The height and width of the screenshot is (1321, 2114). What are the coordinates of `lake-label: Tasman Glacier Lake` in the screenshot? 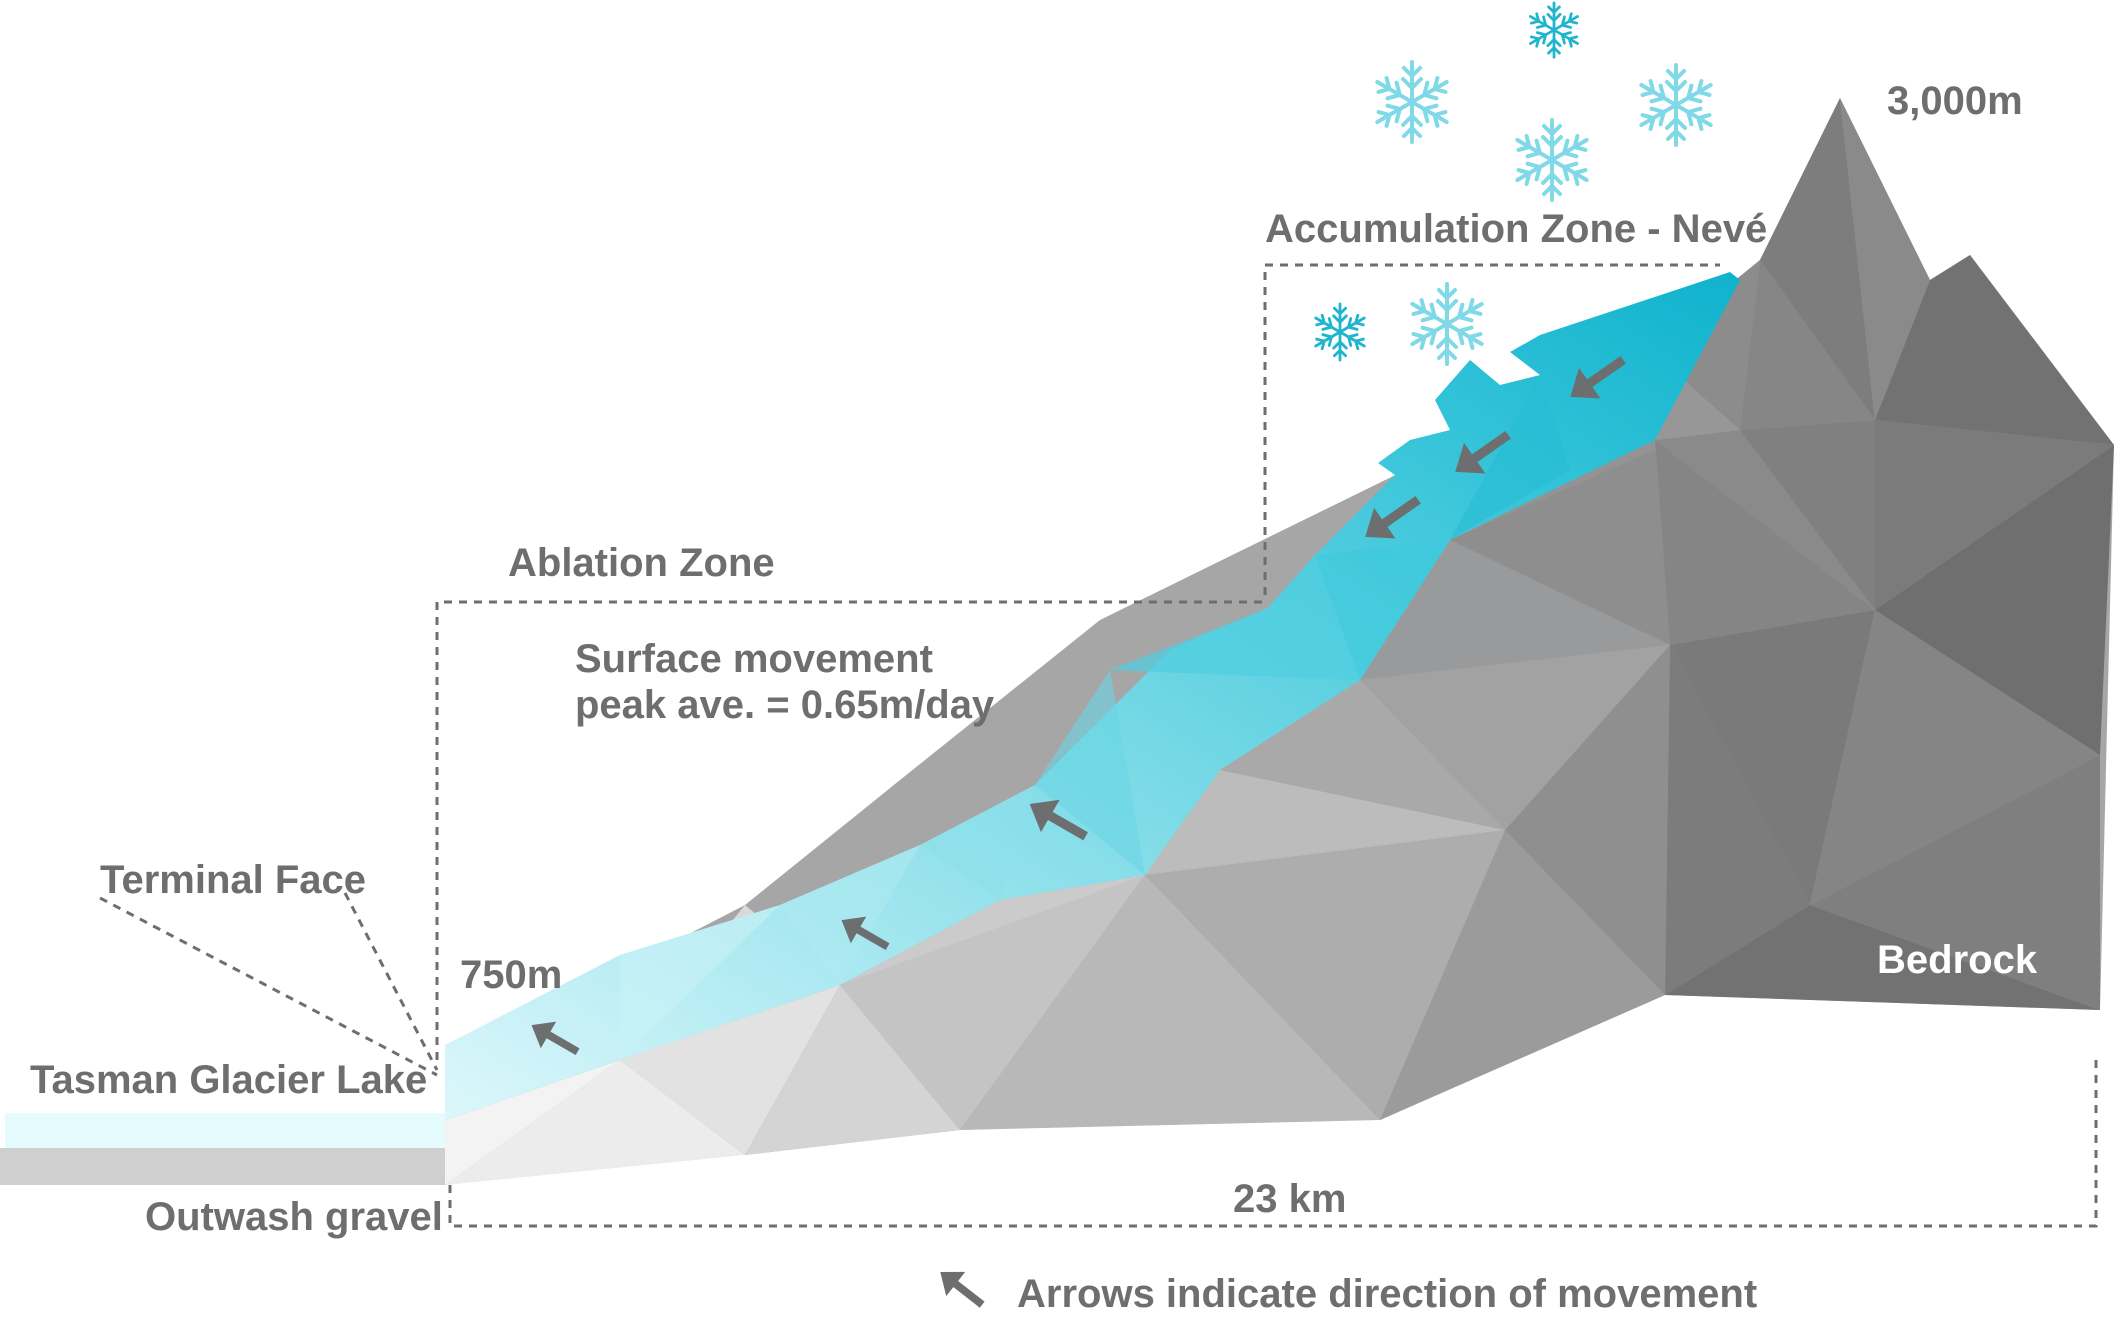 It's located at (228, 1080).